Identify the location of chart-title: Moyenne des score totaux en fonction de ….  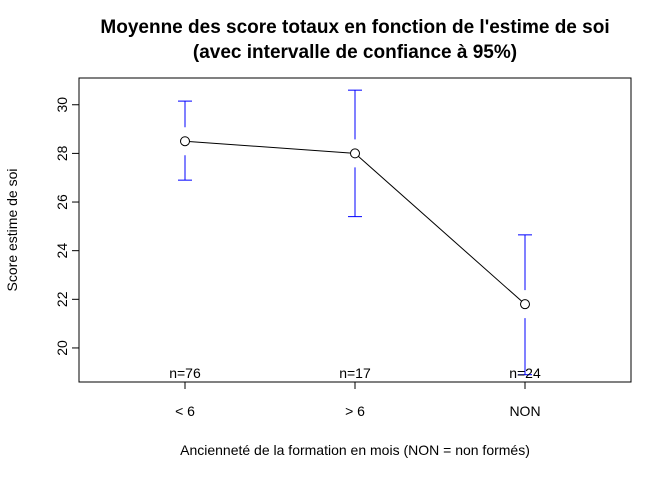
(354, 27).